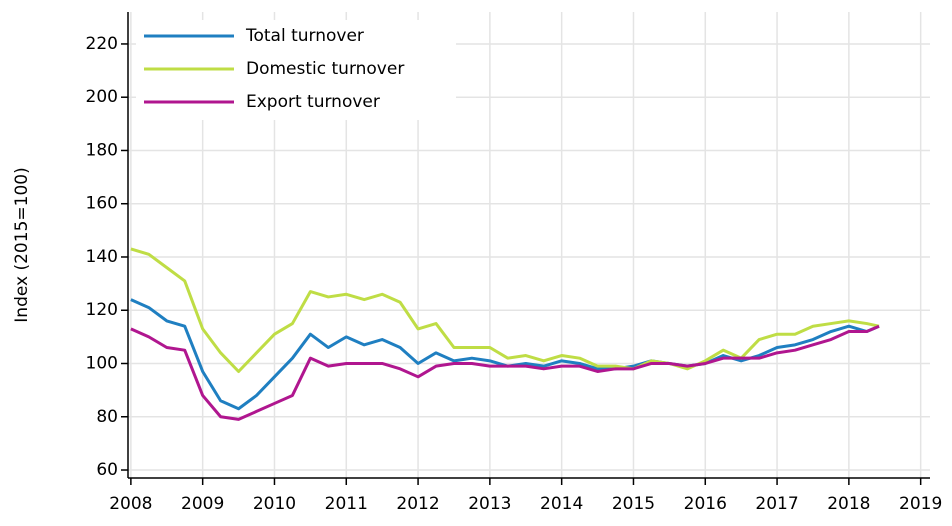  I want to click on x-tick-label: 2016, so click(705, 504).